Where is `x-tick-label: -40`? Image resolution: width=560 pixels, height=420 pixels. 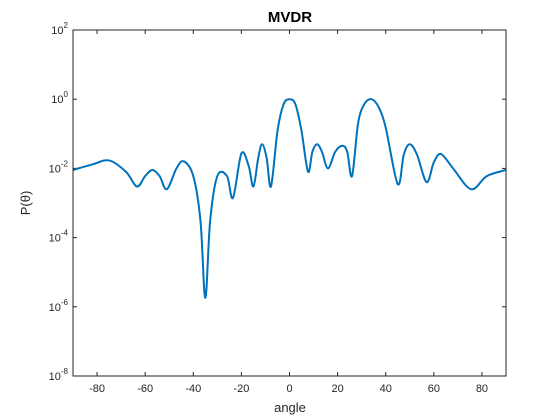
x-tick-label: -40 is located at coordinates (193, 389).